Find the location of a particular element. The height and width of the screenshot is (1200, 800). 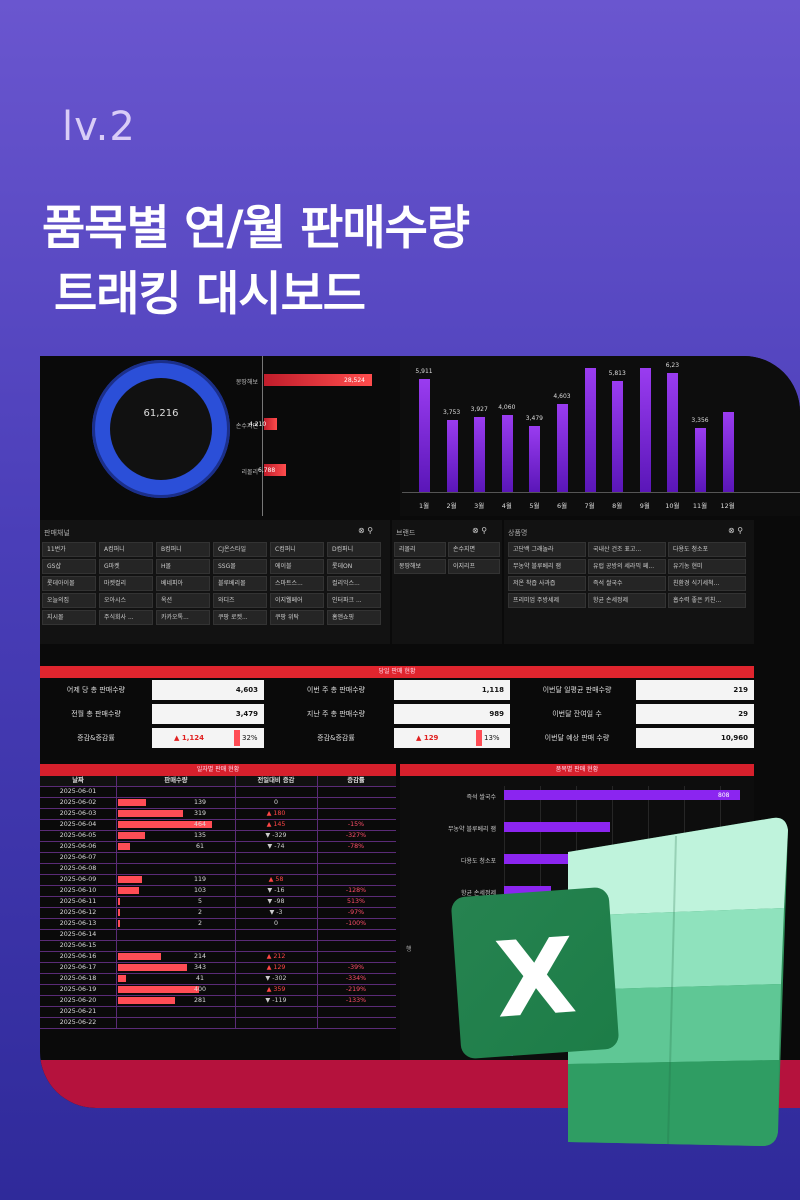

table-cell-qty: 41 is located at coordinates (199, 978).